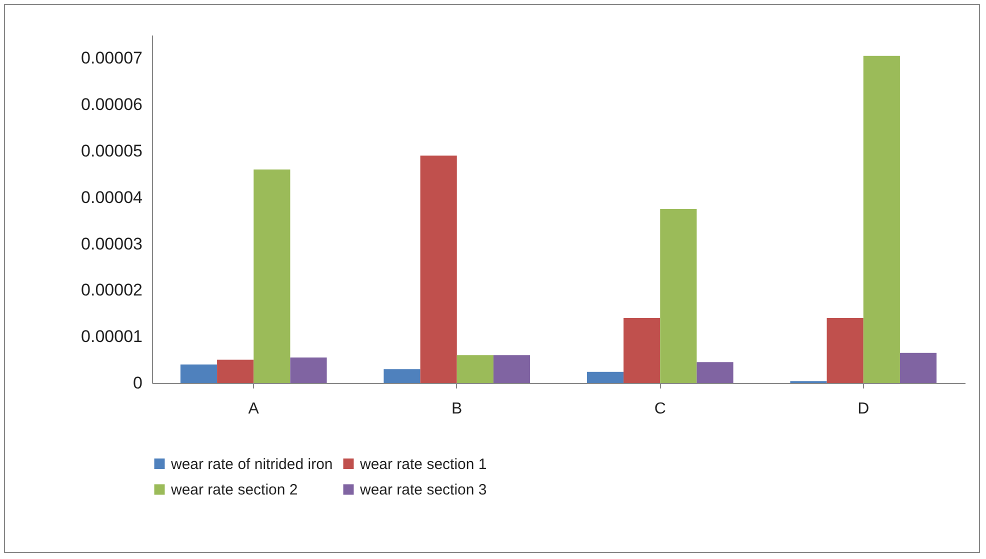 The width and height of the screenshot is (986, 559). Describe the element at coordinates (423, 490) in the screenshot. I see `legend-label: wear rate section 3` at that location.